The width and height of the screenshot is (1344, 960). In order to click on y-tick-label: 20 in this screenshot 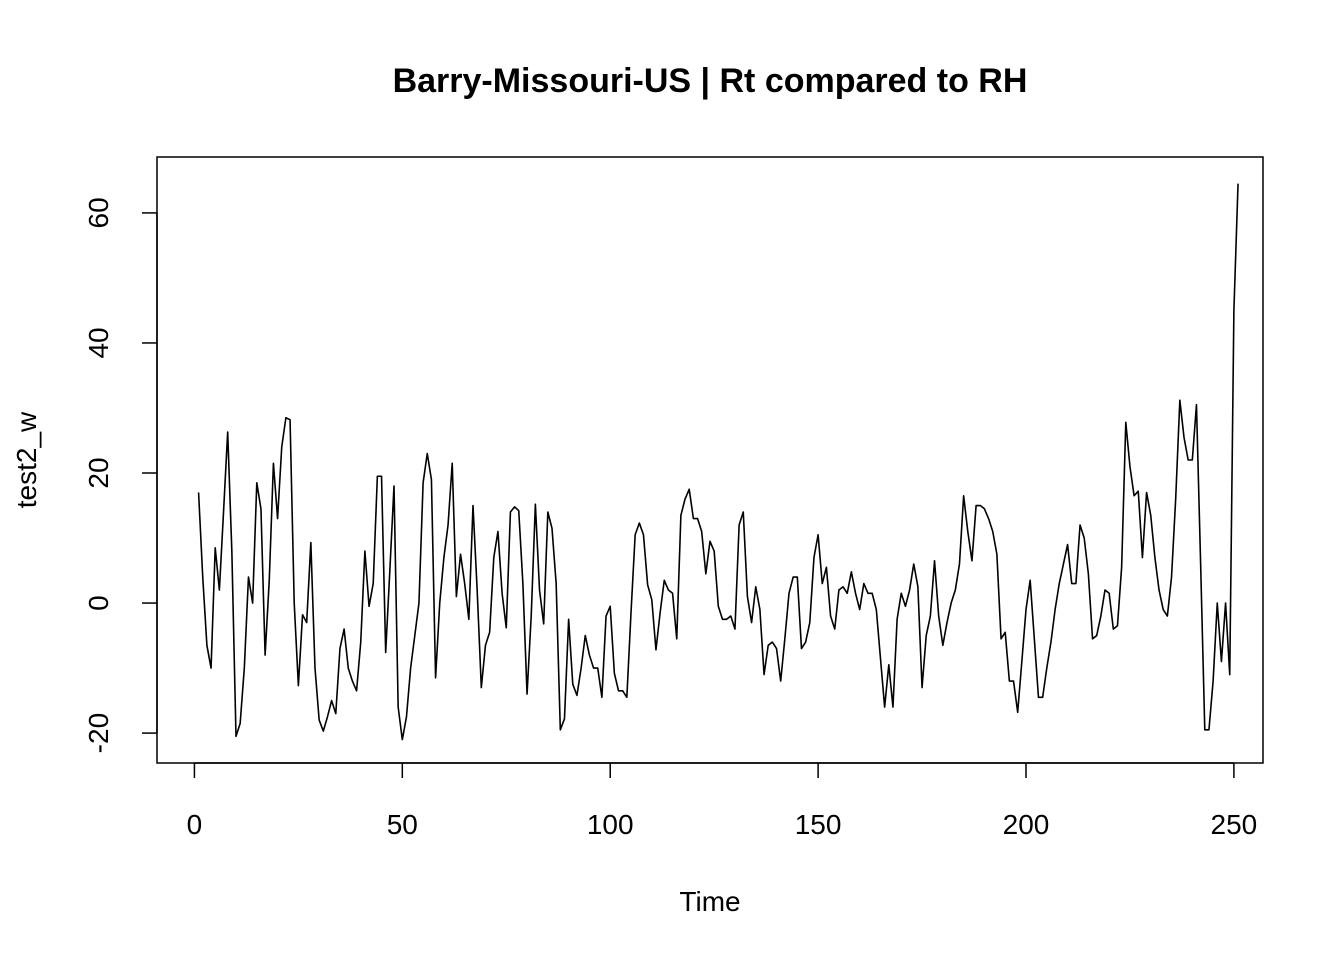, I will do `click(98, 472)`.